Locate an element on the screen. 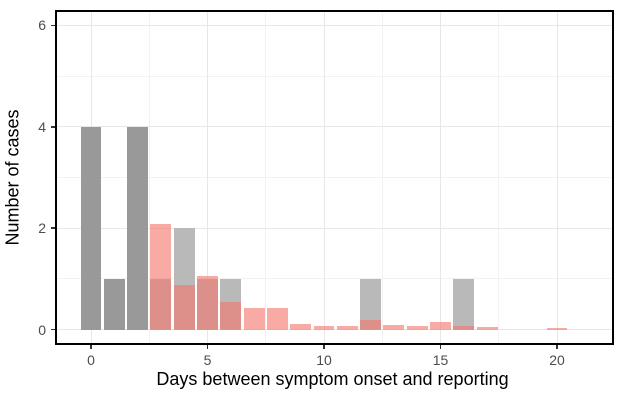 The width and height of the screenshot is (622, 405). x-tick-label: 20 is located at coordinates (557, 360).